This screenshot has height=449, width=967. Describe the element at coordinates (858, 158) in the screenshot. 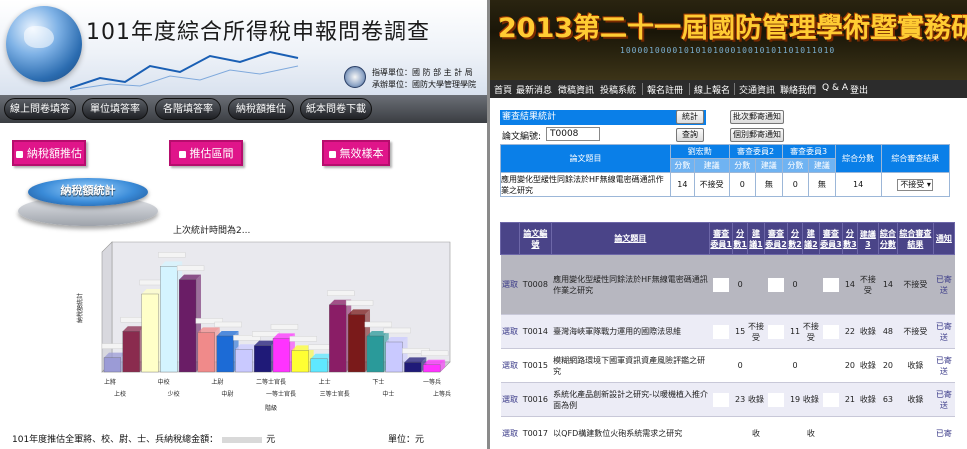

I see `t1-header-total: 綜合分數` at that location.